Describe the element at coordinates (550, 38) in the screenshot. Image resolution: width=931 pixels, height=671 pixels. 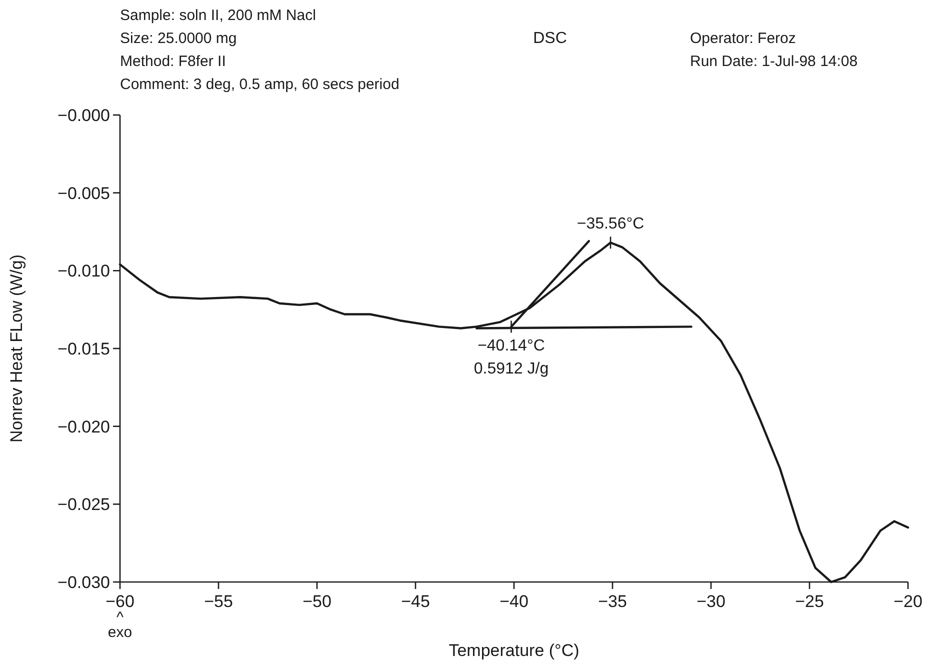
I see `chart-title: DSC` at that location.